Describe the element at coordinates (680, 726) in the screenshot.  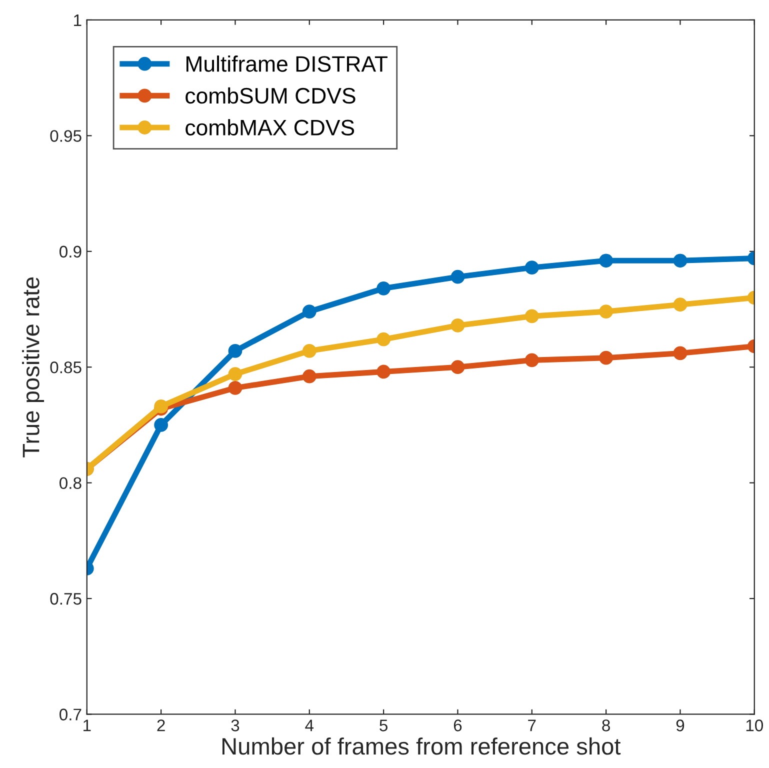
I see `x-tick-label: 9` at that location.